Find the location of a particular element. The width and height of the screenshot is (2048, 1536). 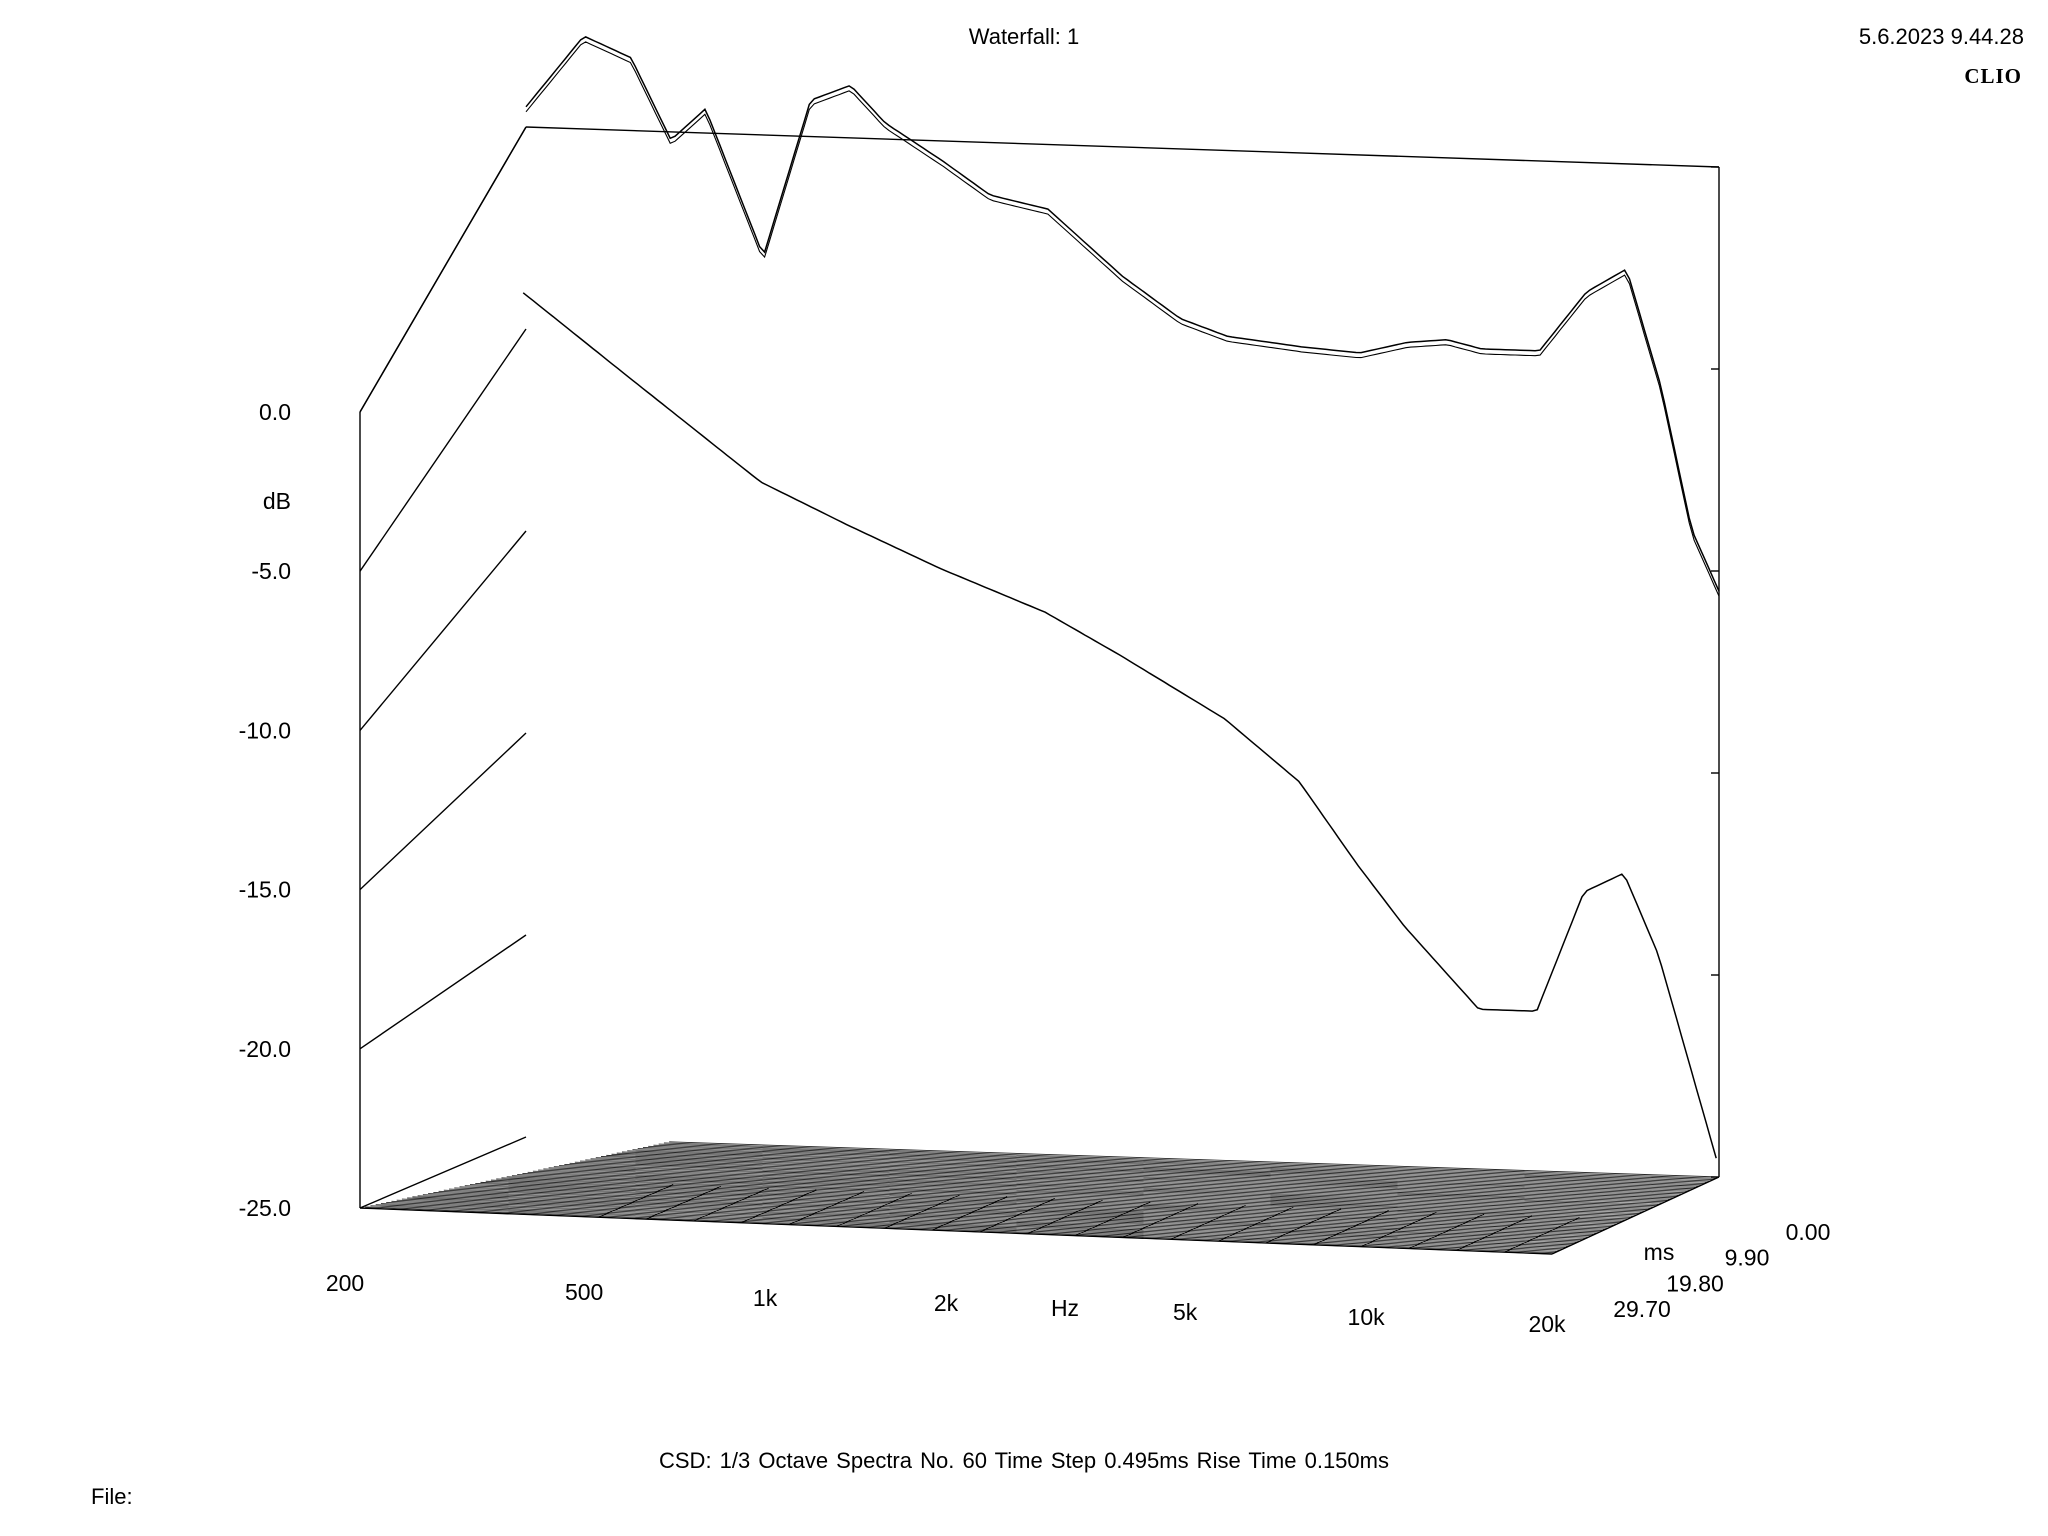

floor-grid is located at coordinates (1039, 1198).